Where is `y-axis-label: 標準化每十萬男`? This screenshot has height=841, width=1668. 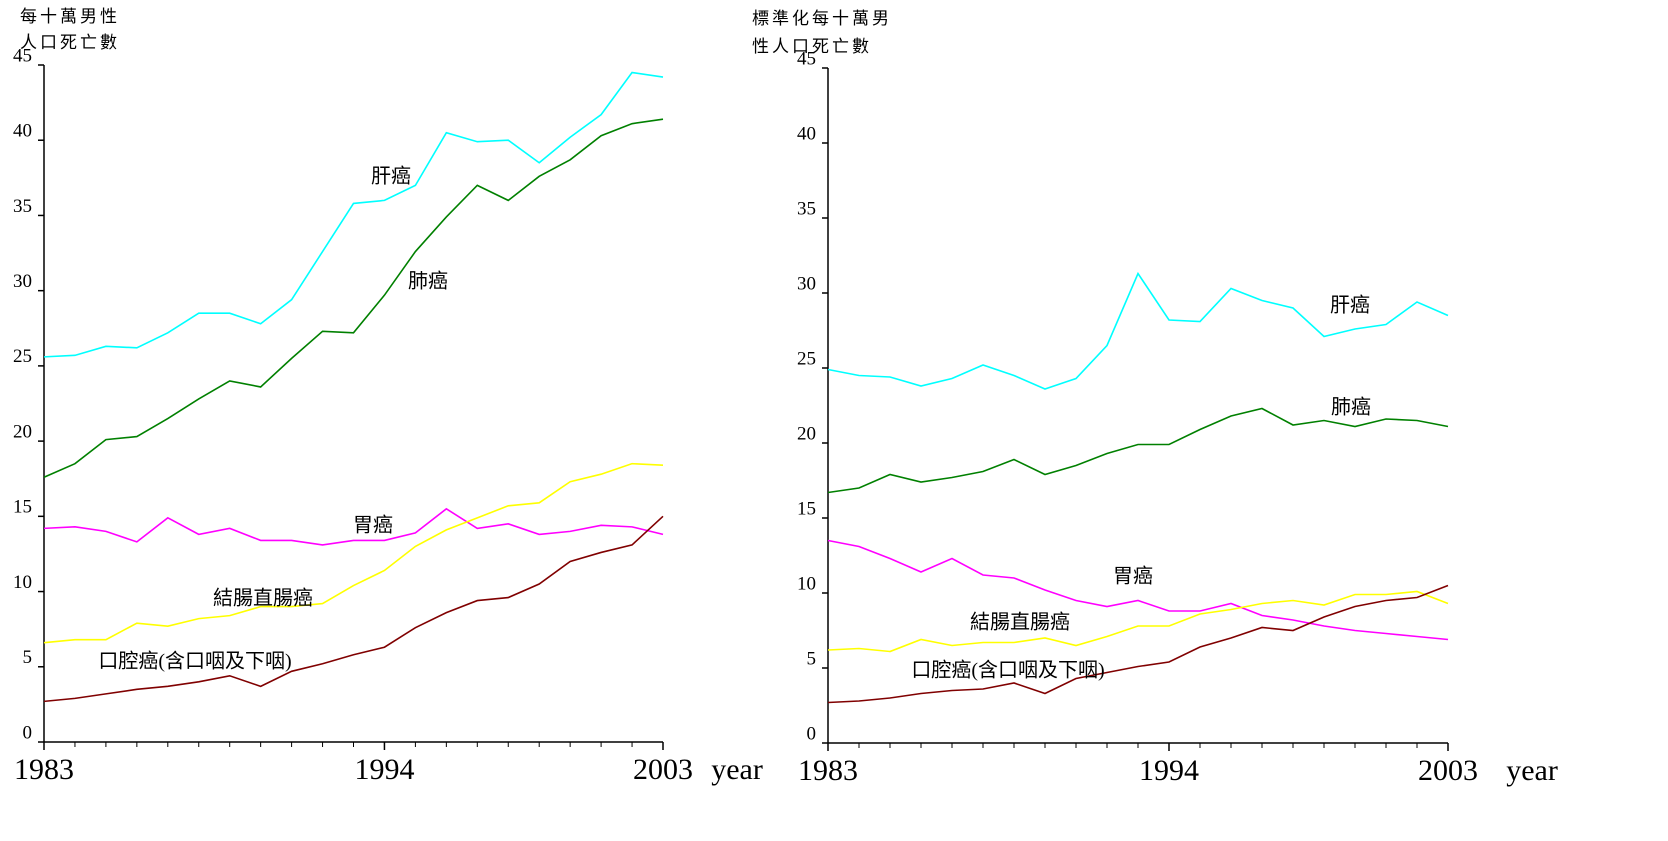 y-axis-label: 標準化每十萬男 is located at coordinates (822, 18).